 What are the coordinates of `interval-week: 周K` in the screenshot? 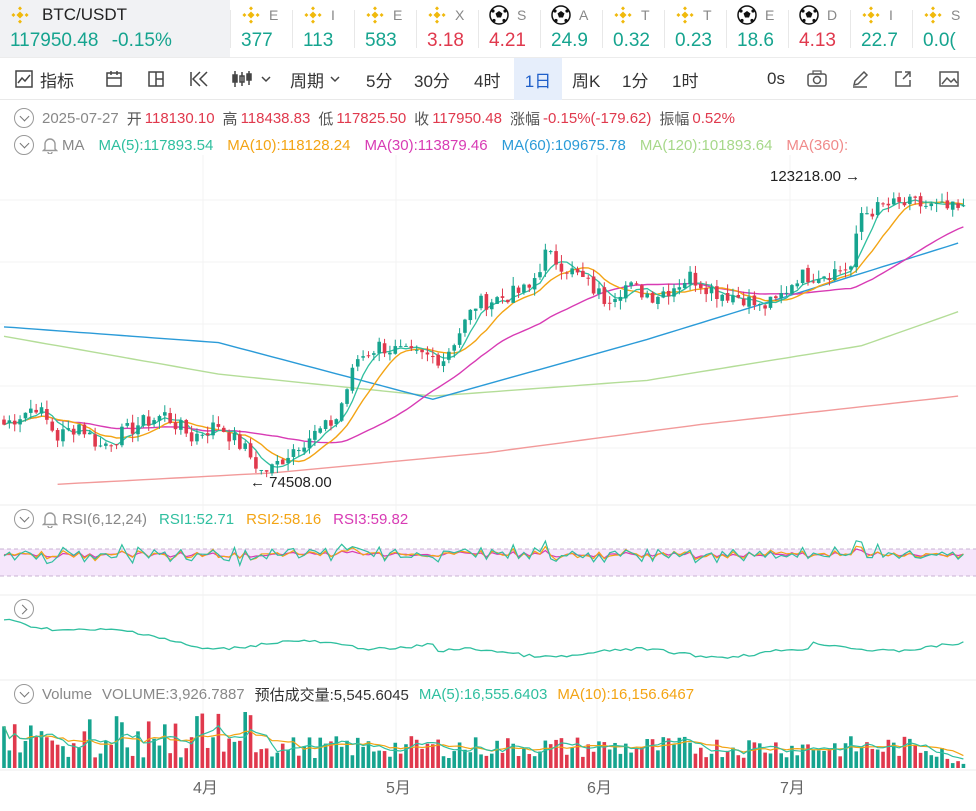 It's located at (586, 79).